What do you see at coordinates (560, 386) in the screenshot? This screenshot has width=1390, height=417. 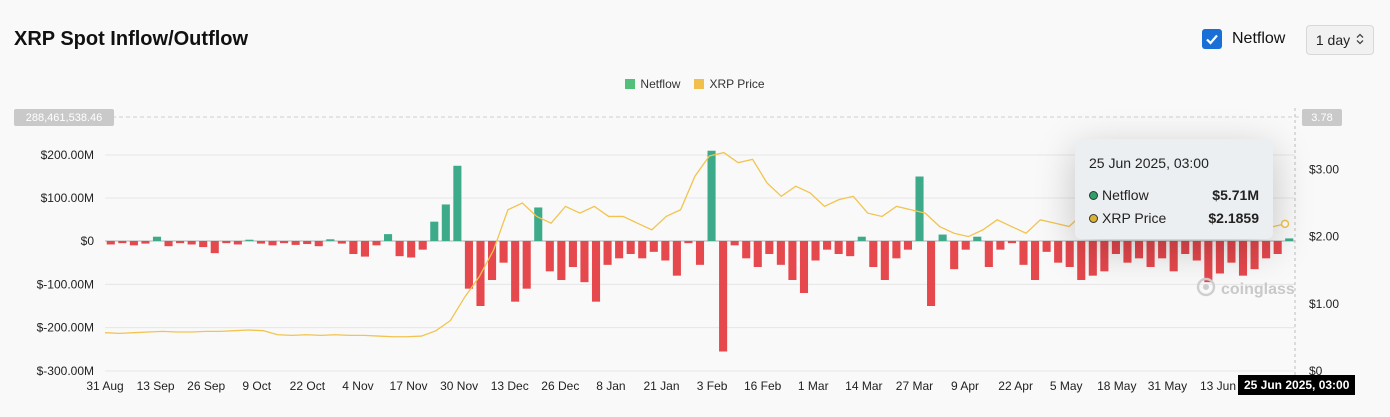 I see `x-axis-tick-label: 26 Dec` at bounding box center [560, 386].